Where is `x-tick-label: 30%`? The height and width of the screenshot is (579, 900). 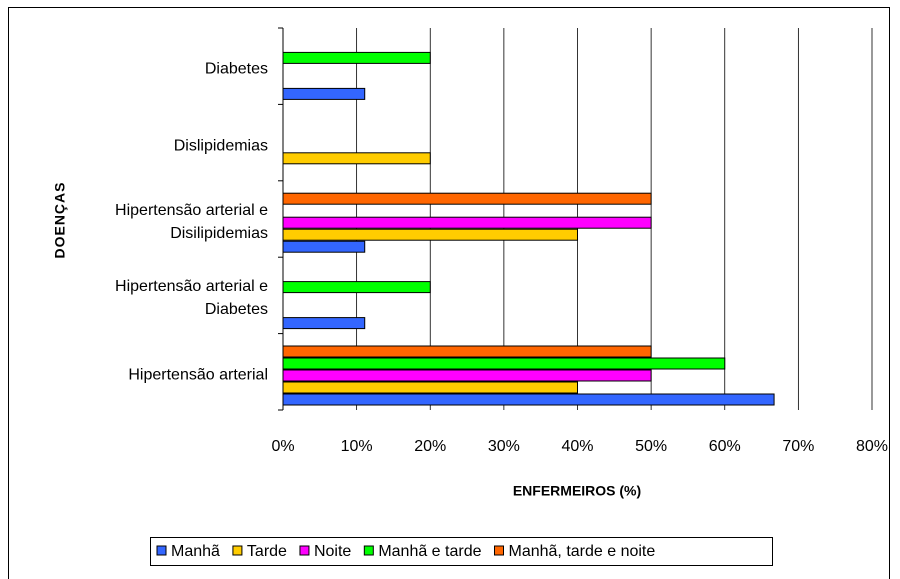 x-tick-label: 30% is located at coordinates (504, 446).